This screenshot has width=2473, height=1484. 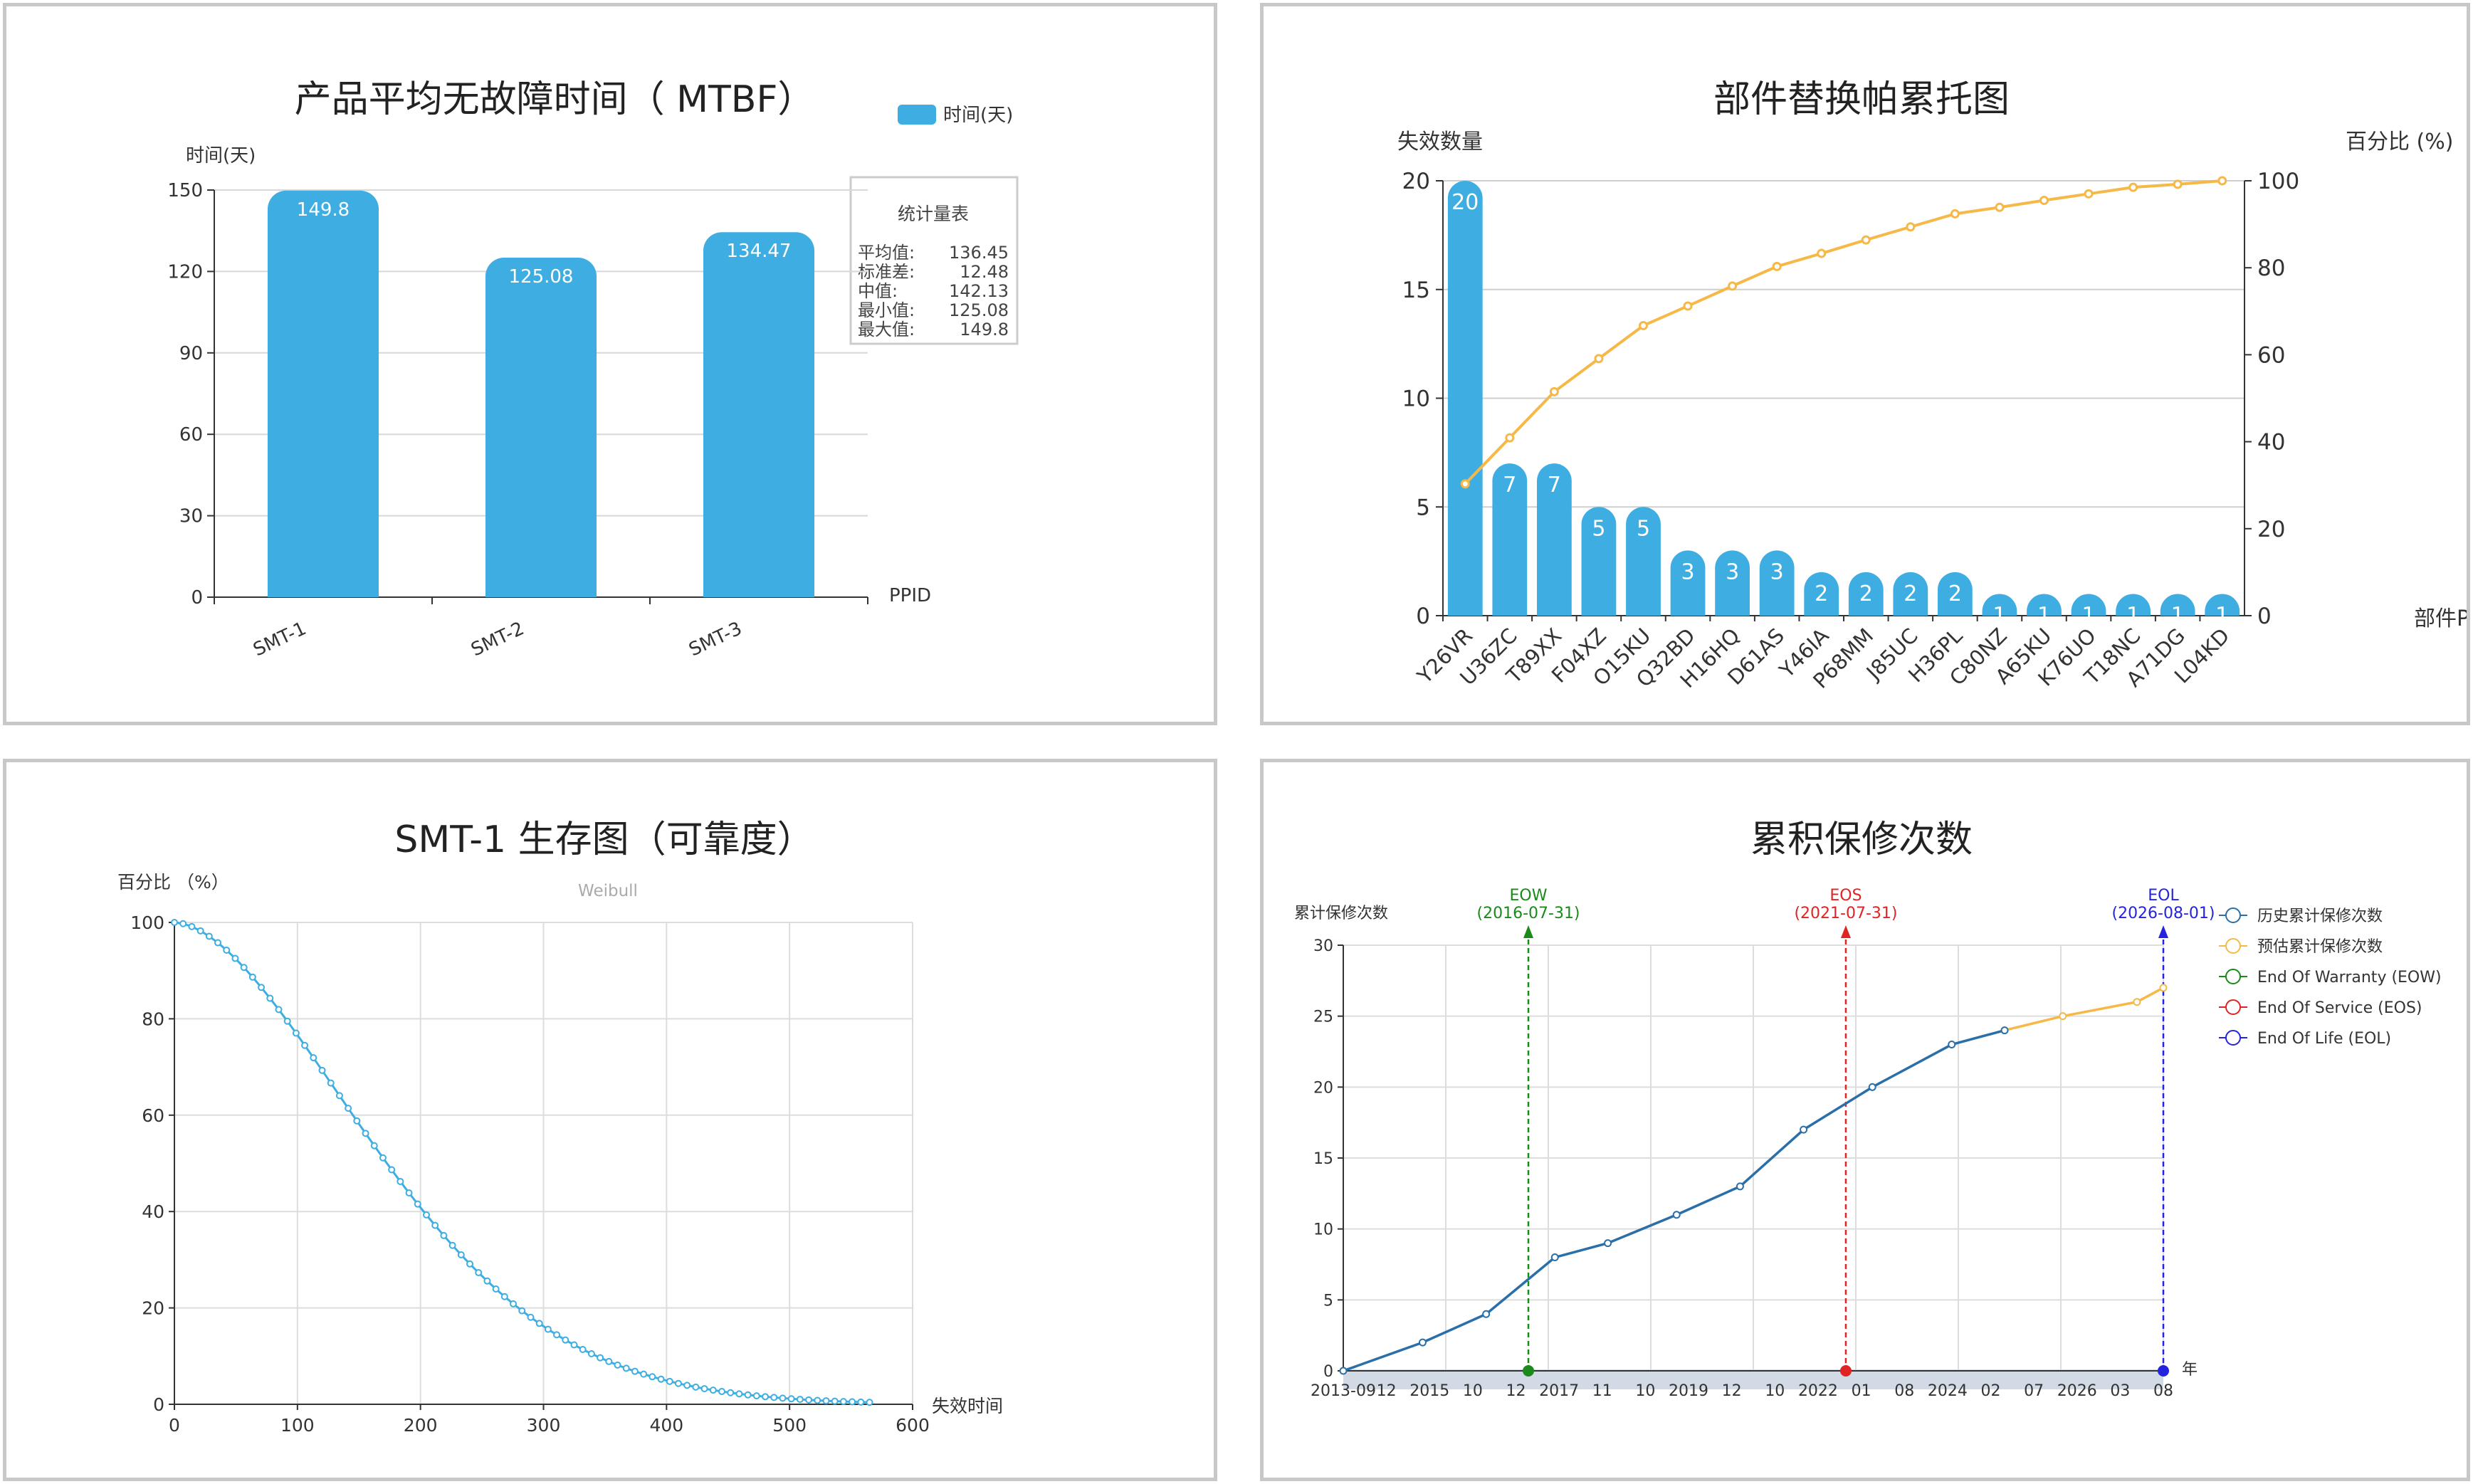 I want to click on x-tick-label: 08, so click(x=2163, y=1391).